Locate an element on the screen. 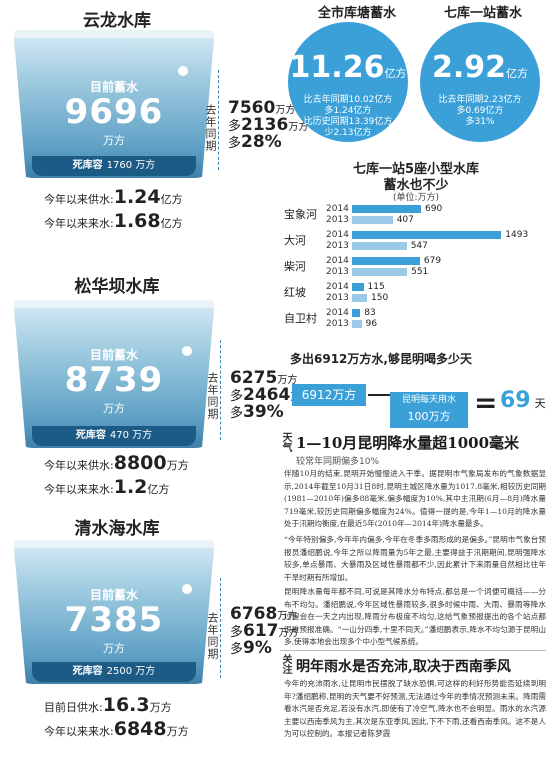 Image resolution: width=550 pixels, height=762 pixels. inflow-stat: 今年以来来水:6848万方 is located at coordinates (116, 729).